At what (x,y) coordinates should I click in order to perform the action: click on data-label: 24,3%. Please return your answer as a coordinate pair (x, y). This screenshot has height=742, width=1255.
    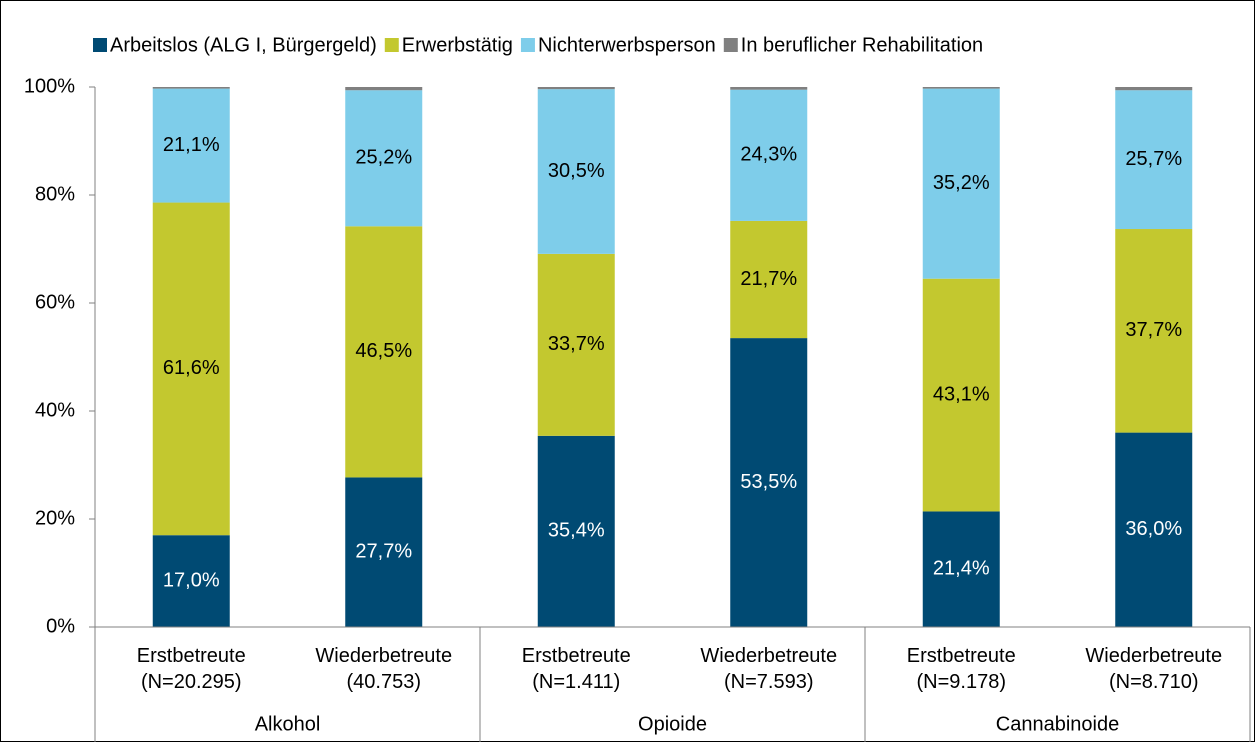
    Looking at the image, I should click on (768, 155).